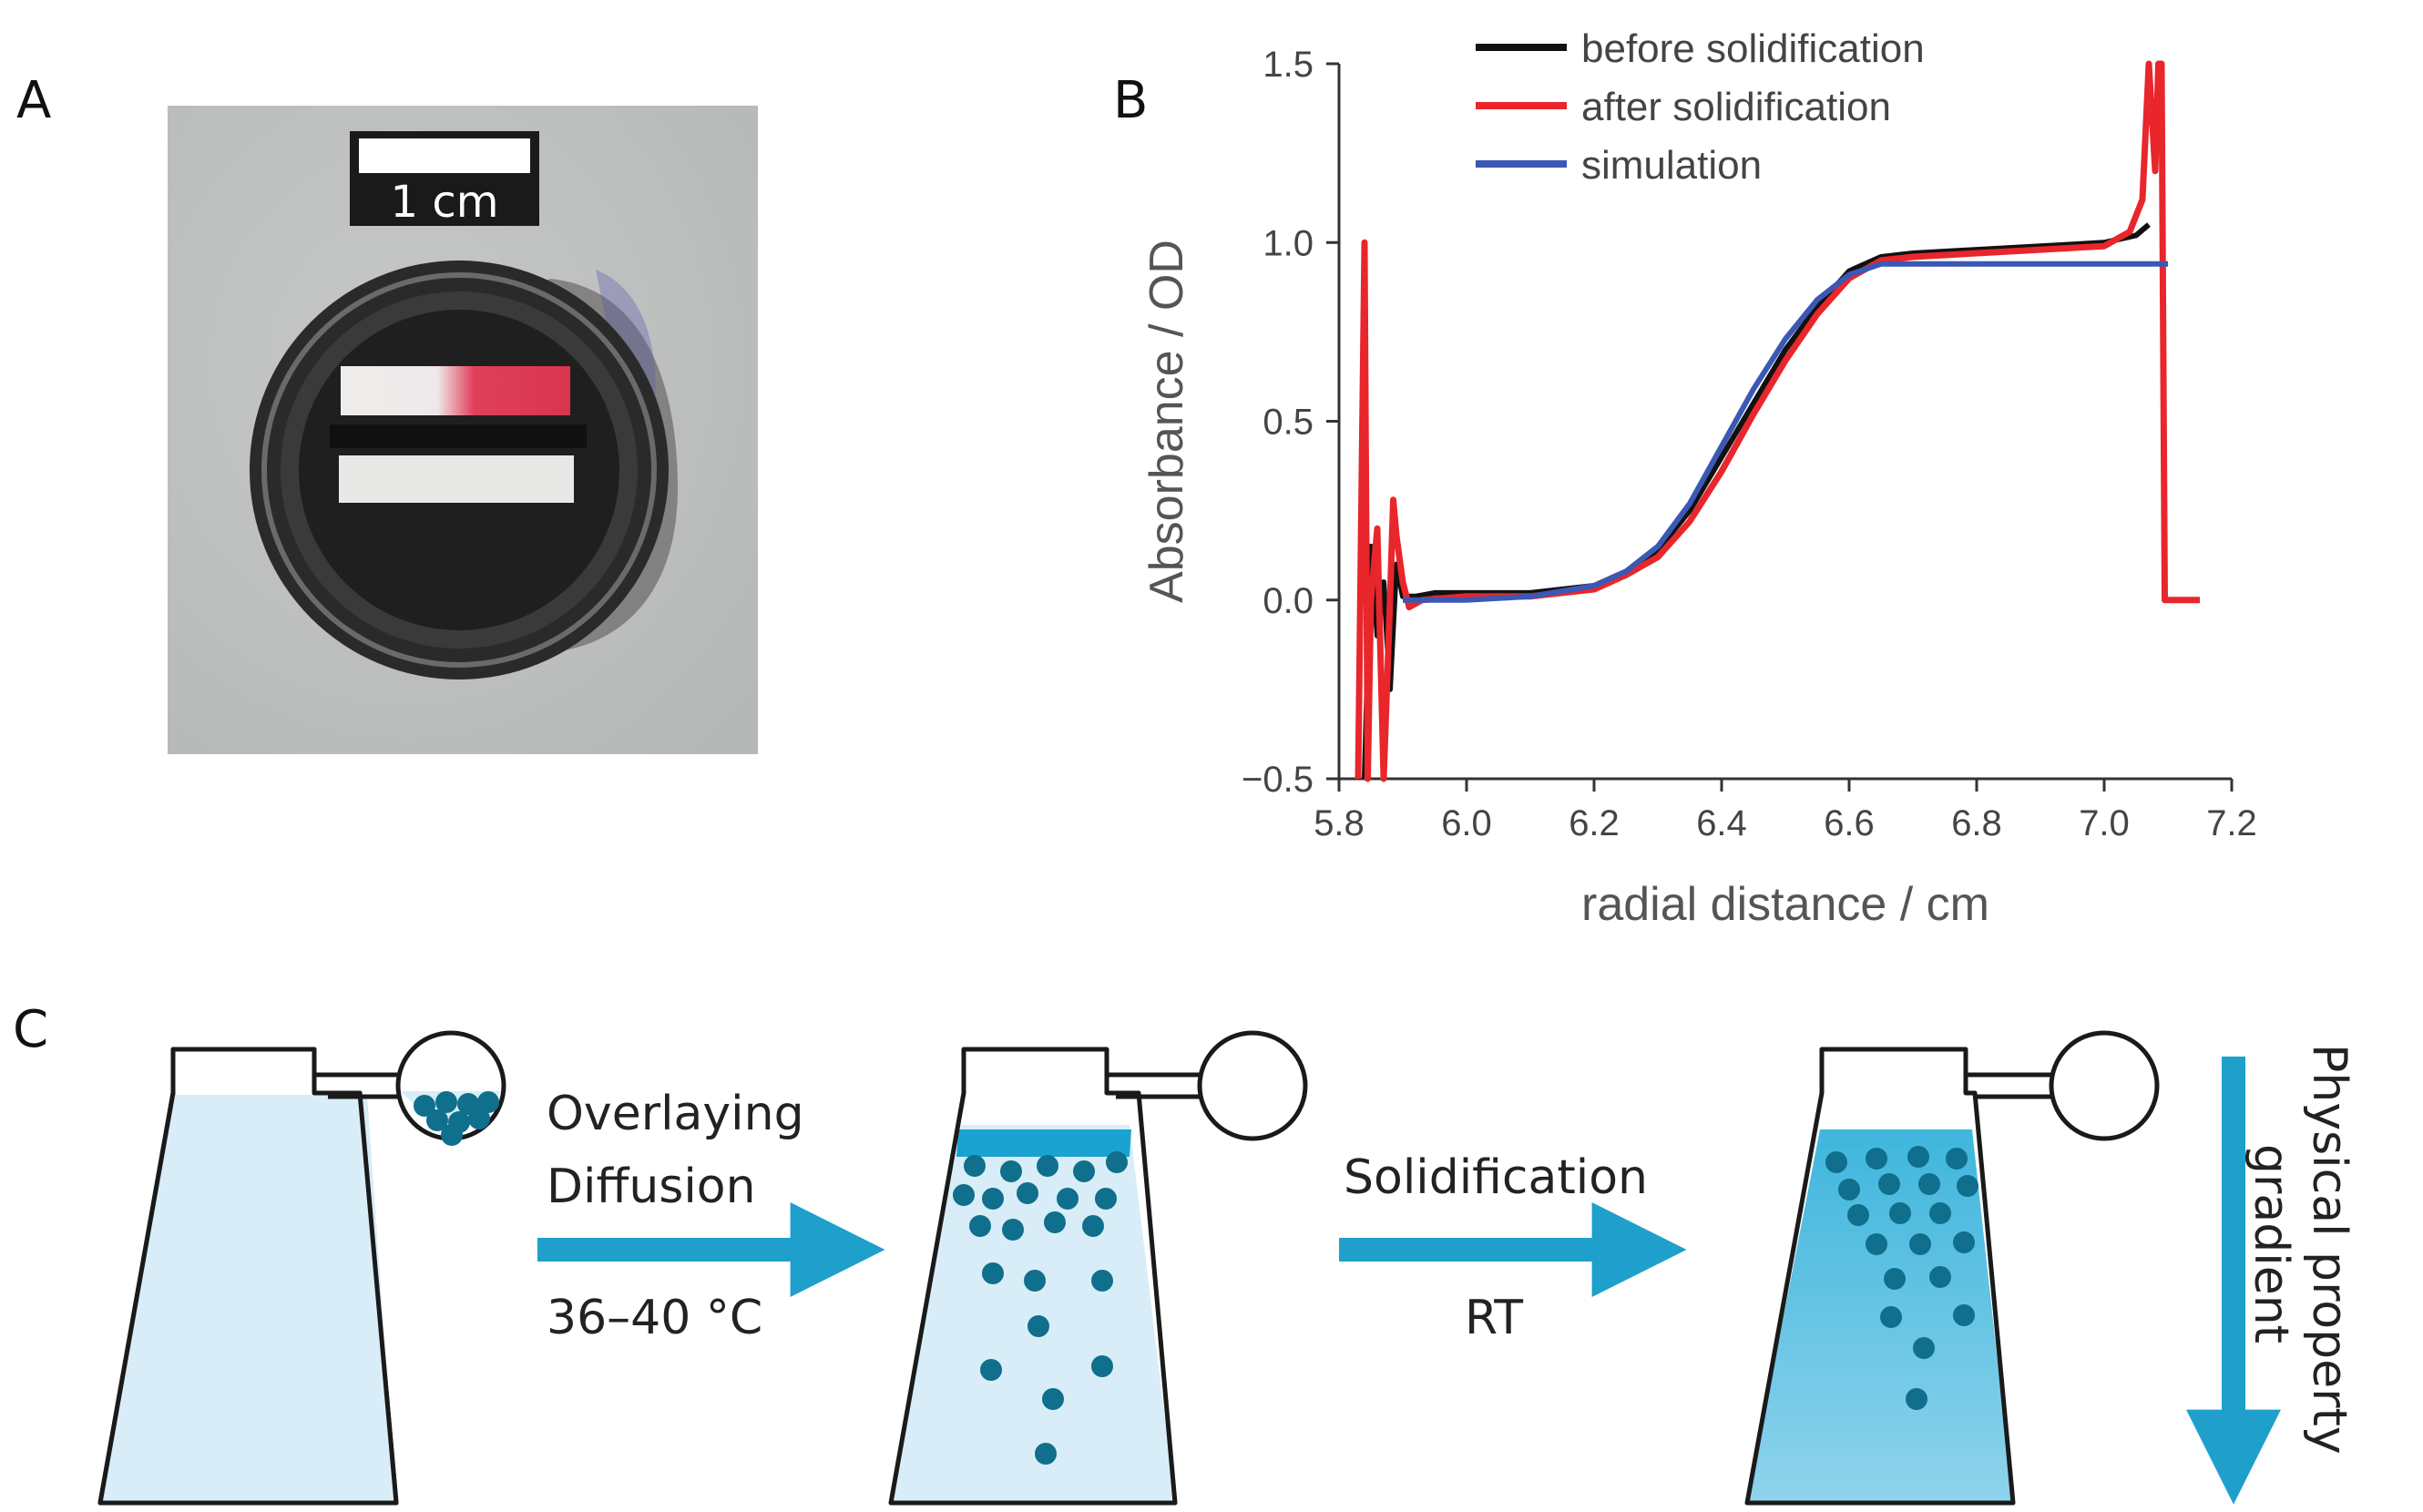 Image resolution: width=2423 pixels, height=1512 pixels. I want to click on vessel-diffusion-bulb, so click(1253, 1085).